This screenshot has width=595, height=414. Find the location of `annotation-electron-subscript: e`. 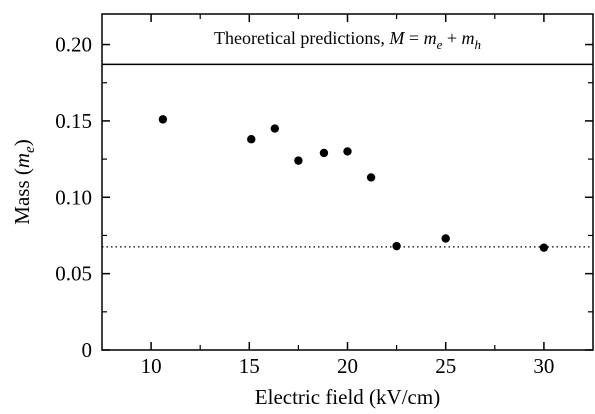

annotation-electron-subscript: e is located at coordinates (440, 44).